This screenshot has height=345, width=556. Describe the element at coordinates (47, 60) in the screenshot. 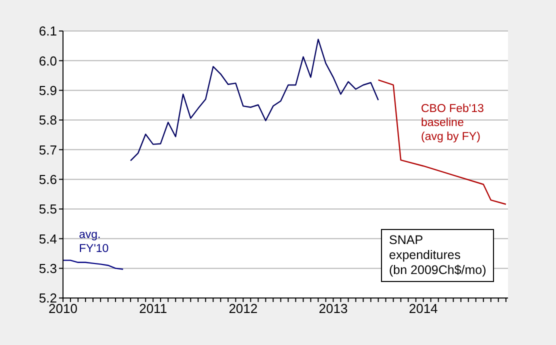

I see `y-tick-label: 6.0` at that location.